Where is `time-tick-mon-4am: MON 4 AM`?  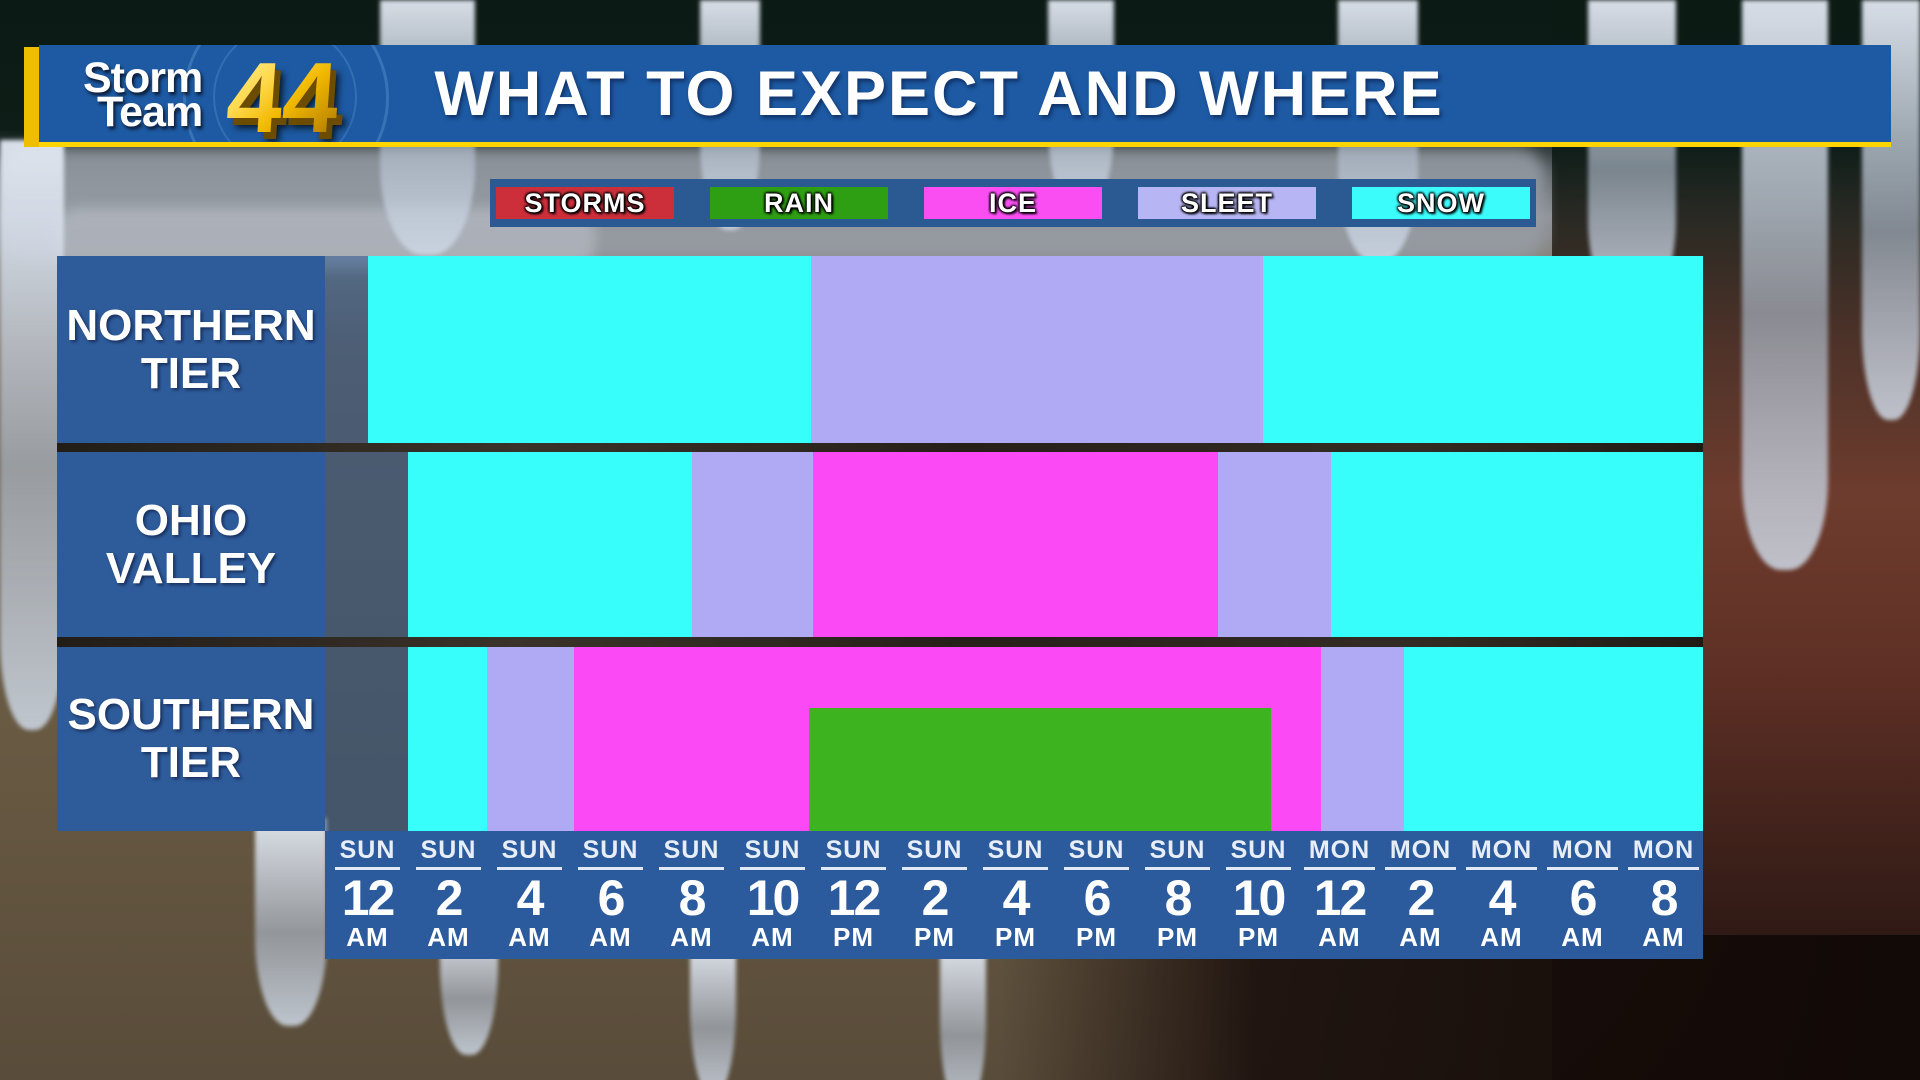
time-tick-mon-4am: MON 4 AM is located at coordinates (1501, 895).